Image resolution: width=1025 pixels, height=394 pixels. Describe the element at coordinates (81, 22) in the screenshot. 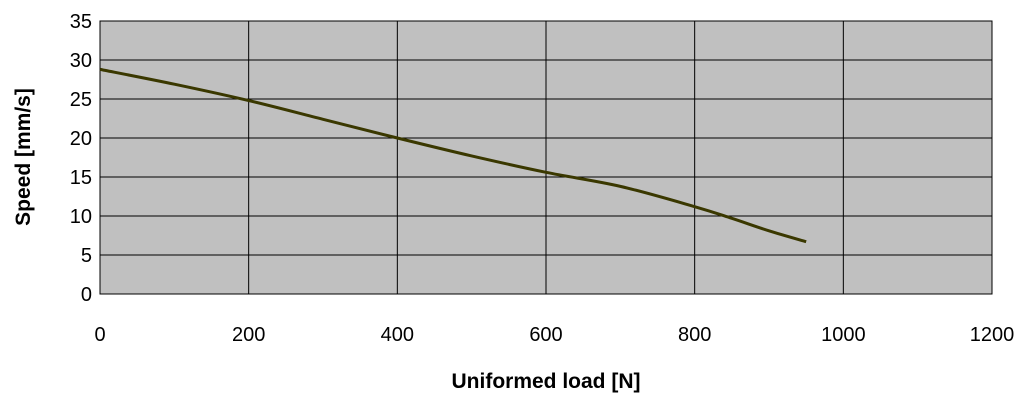

I see `y-tick-label: 35` at that location.